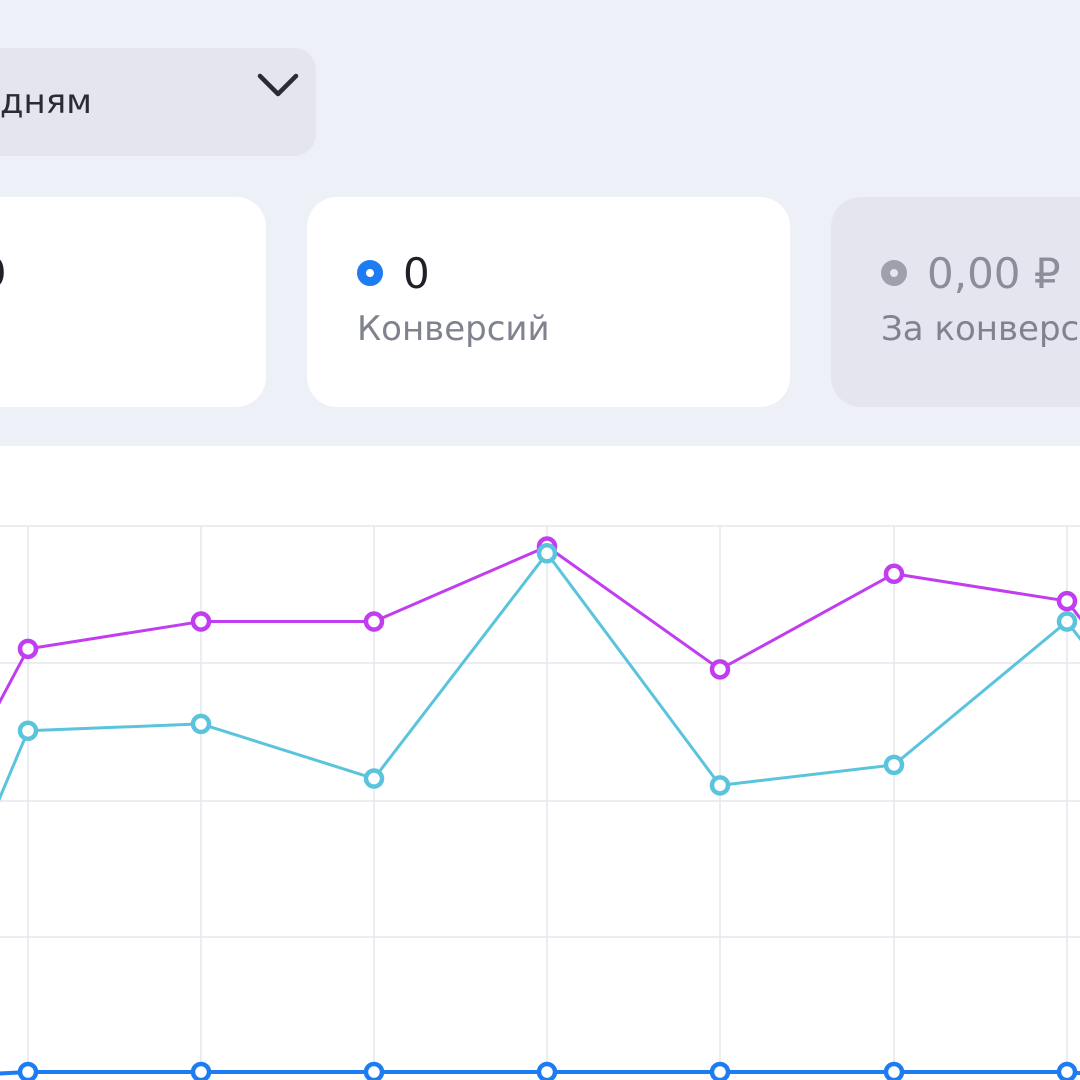 This screenshot has width=1080, height=1080. What do you see at coordinates (955, 302) in the screenshot?
I see `metric-card-cost-per-conversion: 0,00 ₽ За конверсию` at bounding box center [955, 302].